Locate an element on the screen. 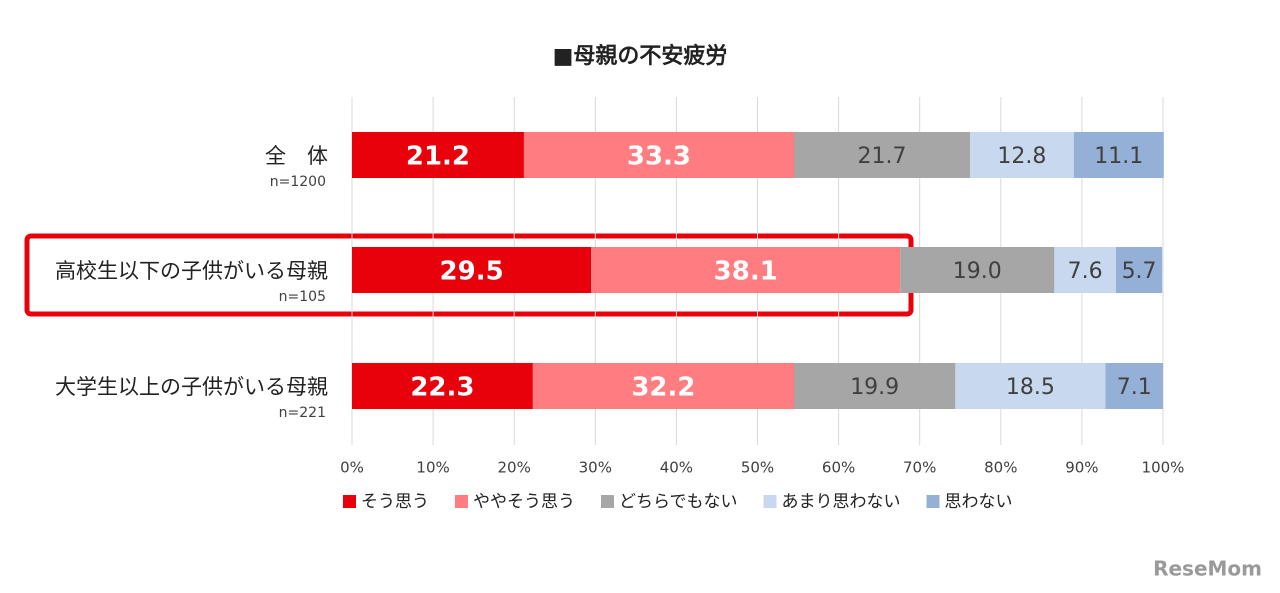 The width and height of the screenshot is (1280, 593). value-label: 7.1 is located at coordinates (1134, 387).